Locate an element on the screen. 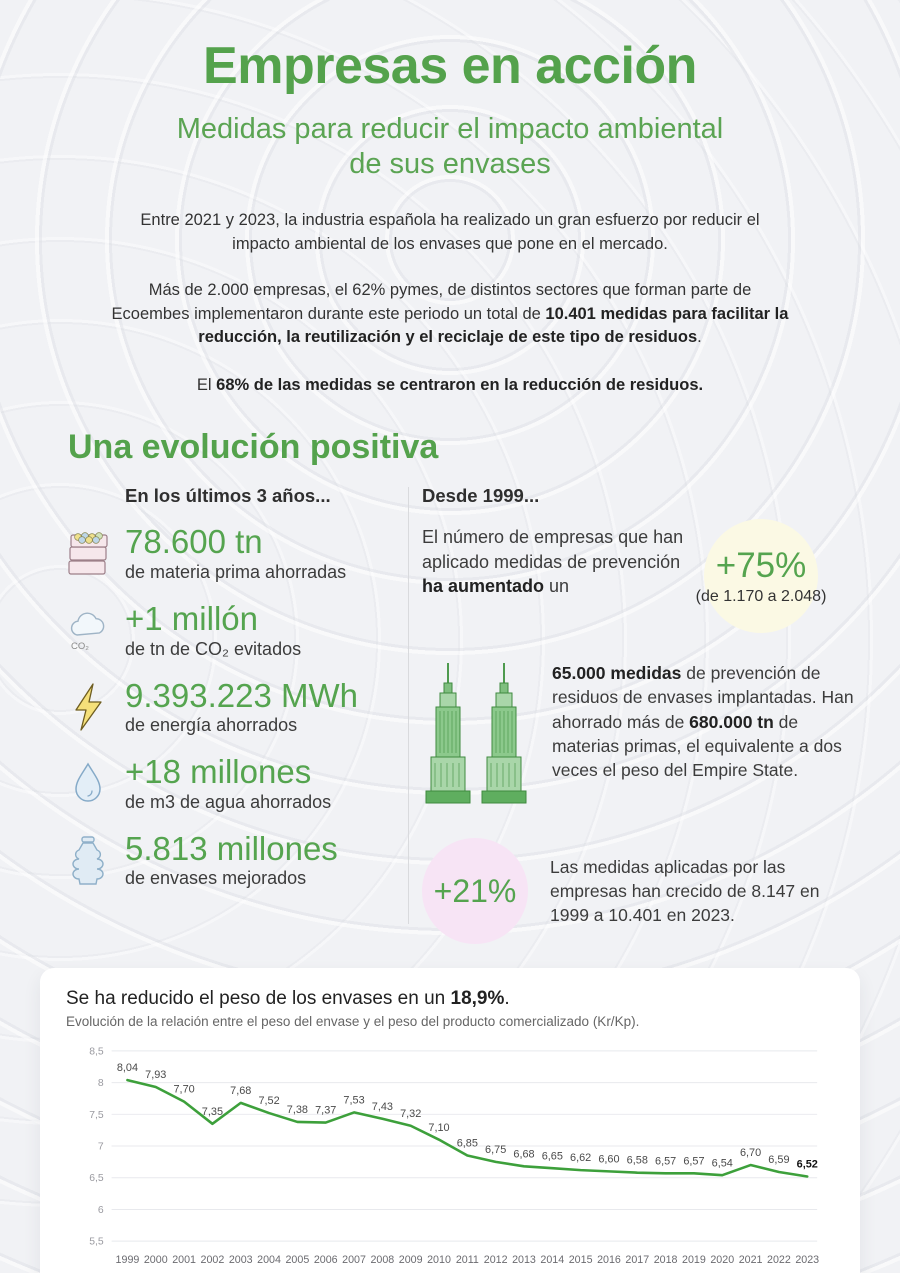 The image size is (900, 1273). svg-text: 2017 is located at coordinates (637, 1260).